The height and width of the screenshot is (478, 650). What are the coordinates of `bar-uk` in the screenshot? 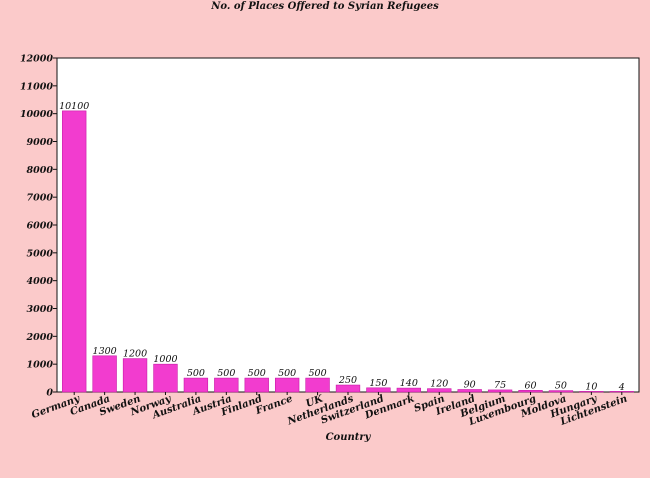 It's located at (317, 385).